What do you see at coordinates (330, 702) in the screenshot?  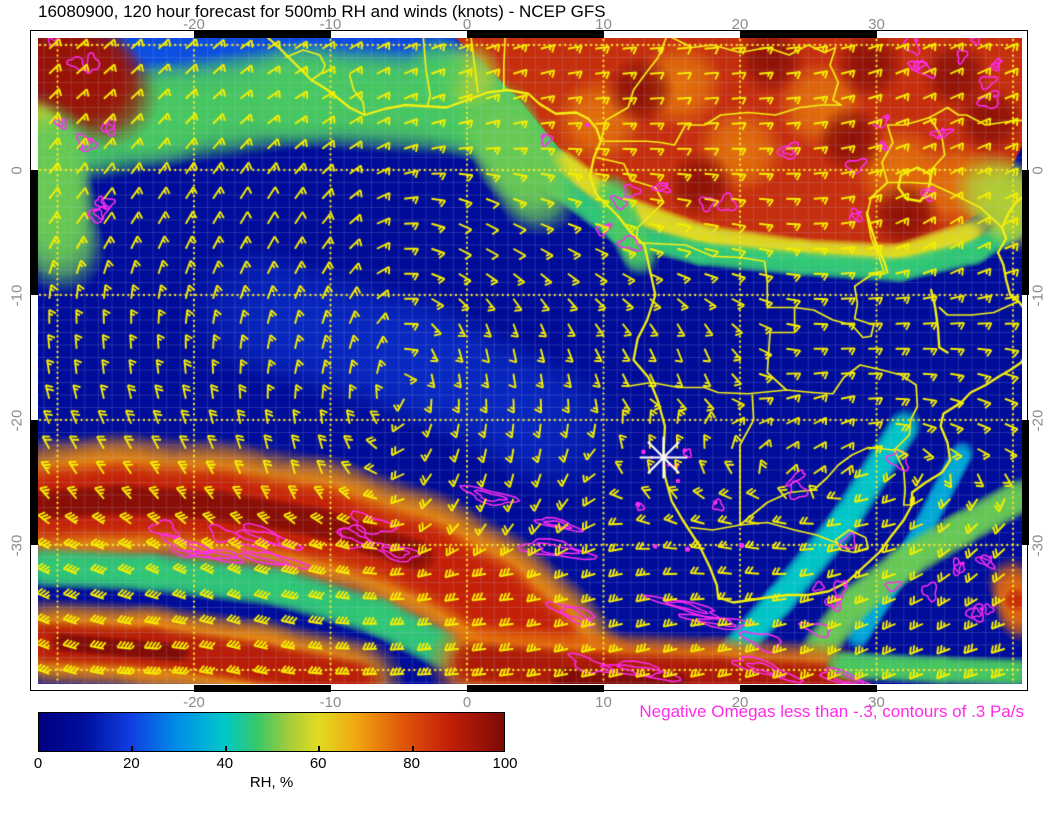 I see `lon-tick-label-bottom: -10` at bounding box center [330, 702].